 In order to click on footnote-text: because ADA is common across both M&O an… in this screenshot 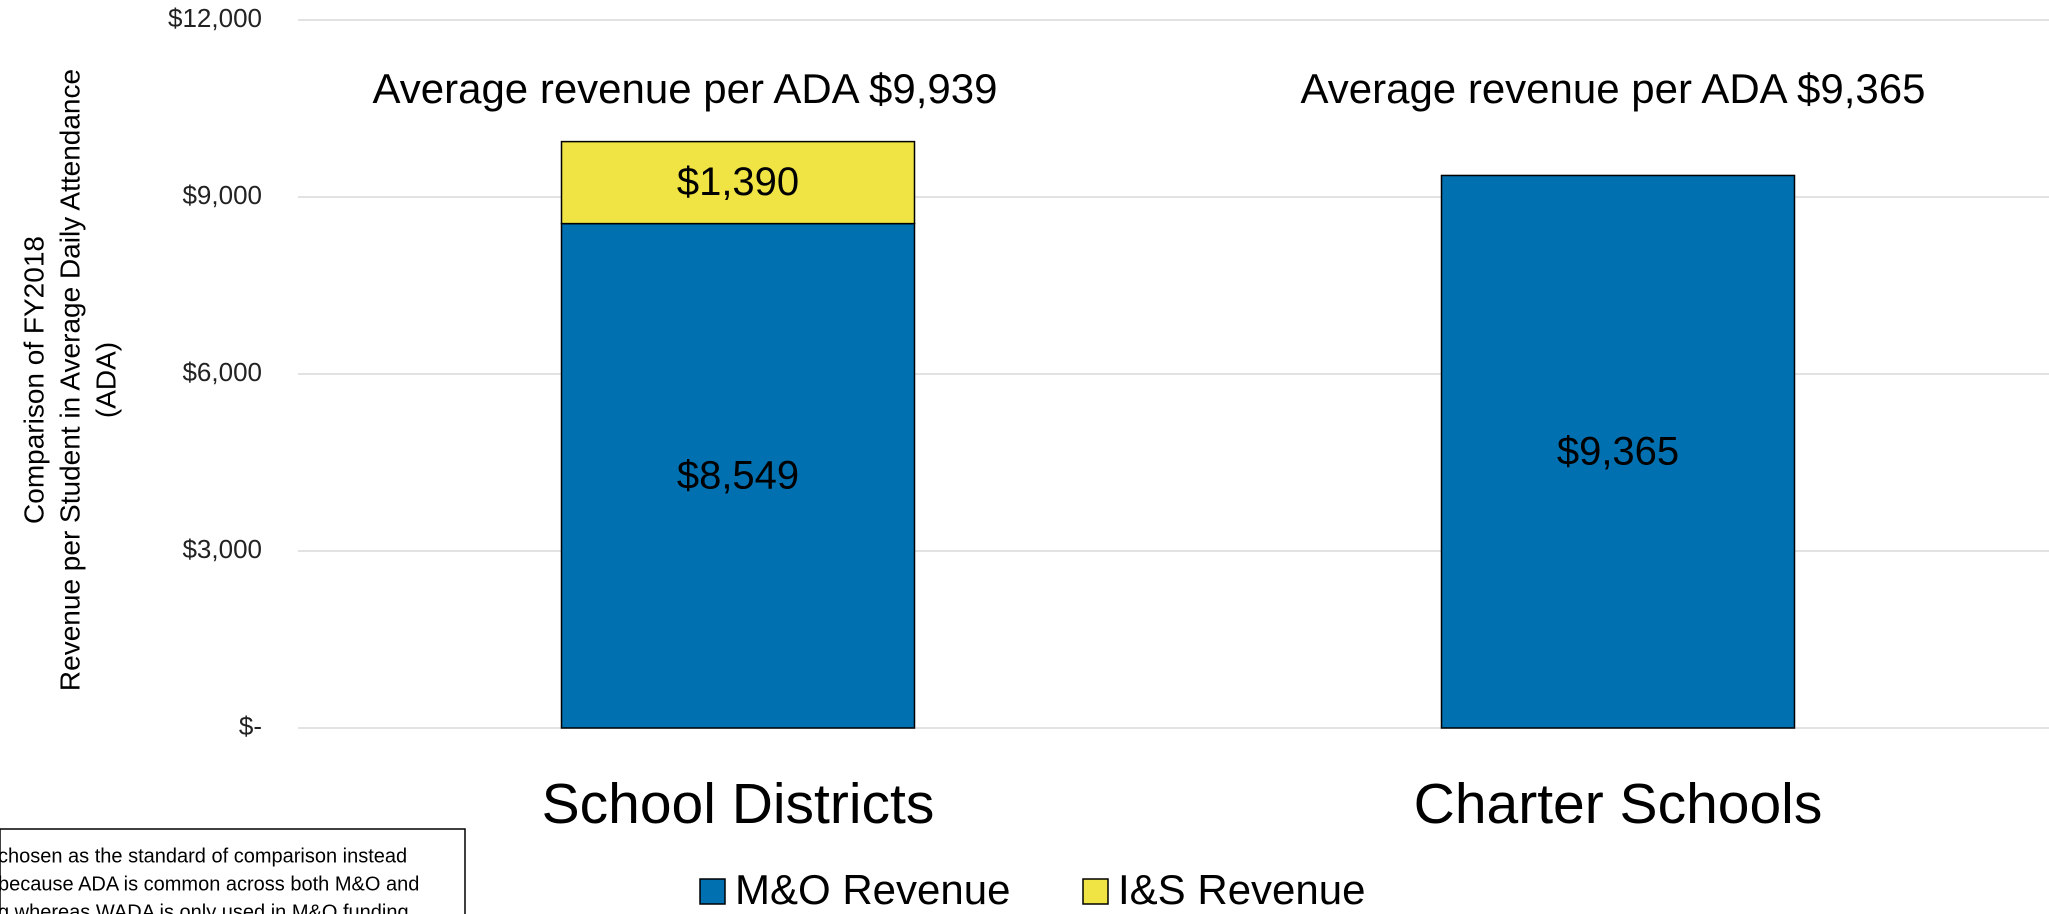, I will do `click(209, 884)`.